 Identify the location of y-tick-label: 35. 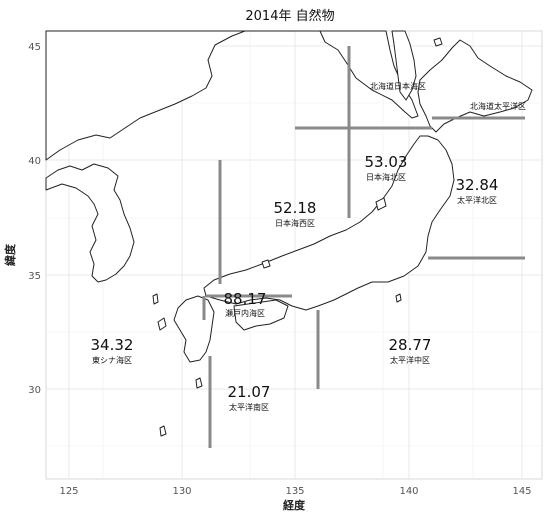
(34, 276).